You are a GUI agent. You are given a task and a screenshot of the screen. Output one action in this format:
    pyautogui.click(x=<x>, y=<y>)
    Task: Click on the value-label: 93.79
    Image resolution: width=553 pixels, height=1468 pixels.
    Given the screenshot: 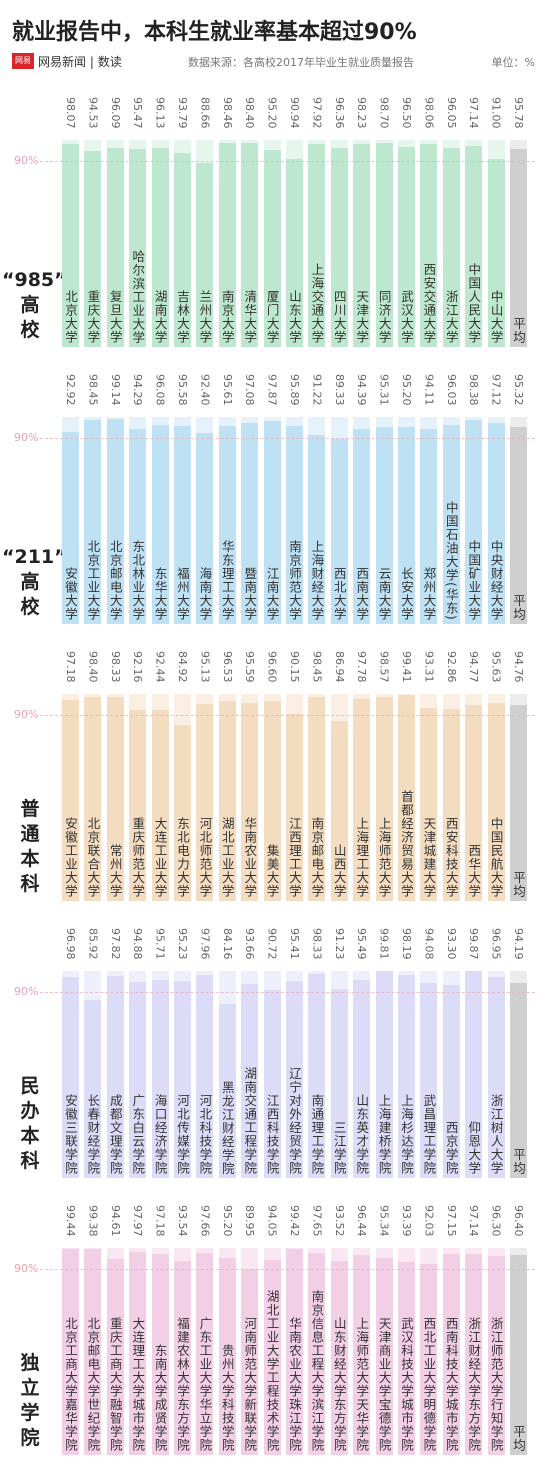 What is the action you would take?
    pyautogui.click(x=182, y=113)
    